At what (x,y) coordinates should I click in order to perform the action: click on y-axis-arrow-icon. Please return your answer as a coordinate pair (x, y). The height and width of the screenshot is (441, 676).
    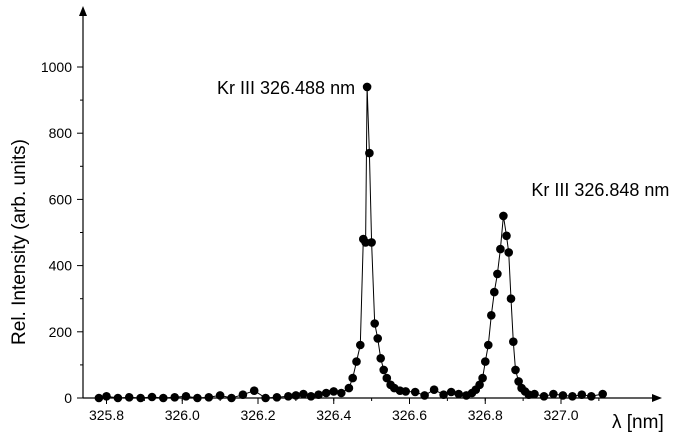
    Looking at the image, I should click on (83, 11).